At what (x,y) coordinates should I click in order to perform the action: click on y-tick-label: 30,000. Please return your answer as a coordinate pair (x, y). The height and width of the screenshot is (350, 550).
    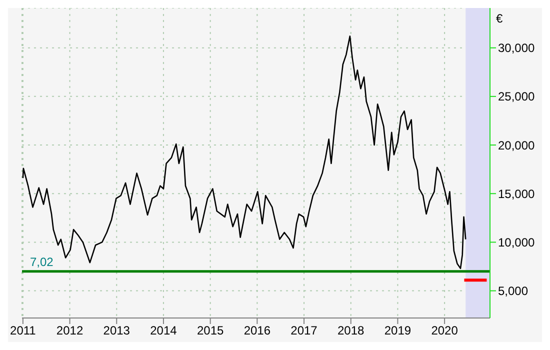
    Looking at the image, I should click on (517, 48).